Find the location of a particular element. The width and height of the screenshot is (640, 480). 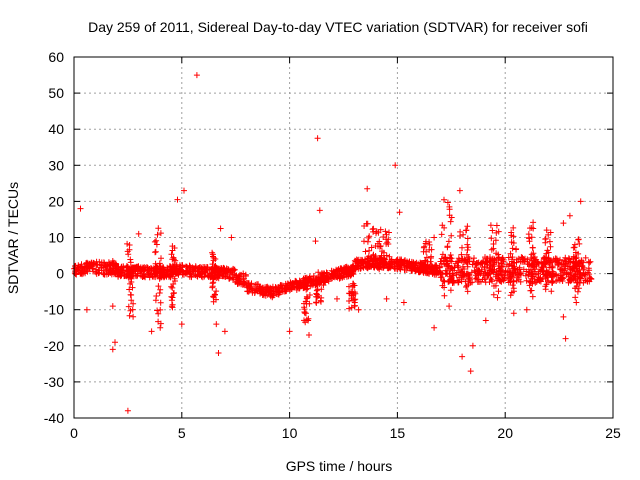

y-tick-label: -10 is located at coordinates (54, 310).